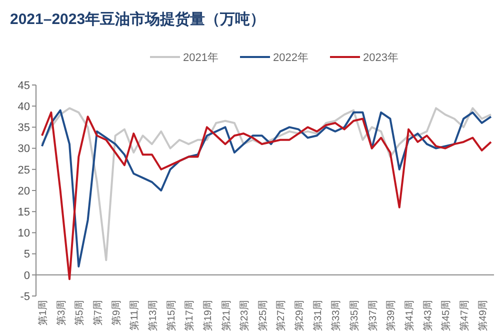 This screenshot has width=500, height=333. I want to click on x-tick-label: 第39周, so click(391, 316).